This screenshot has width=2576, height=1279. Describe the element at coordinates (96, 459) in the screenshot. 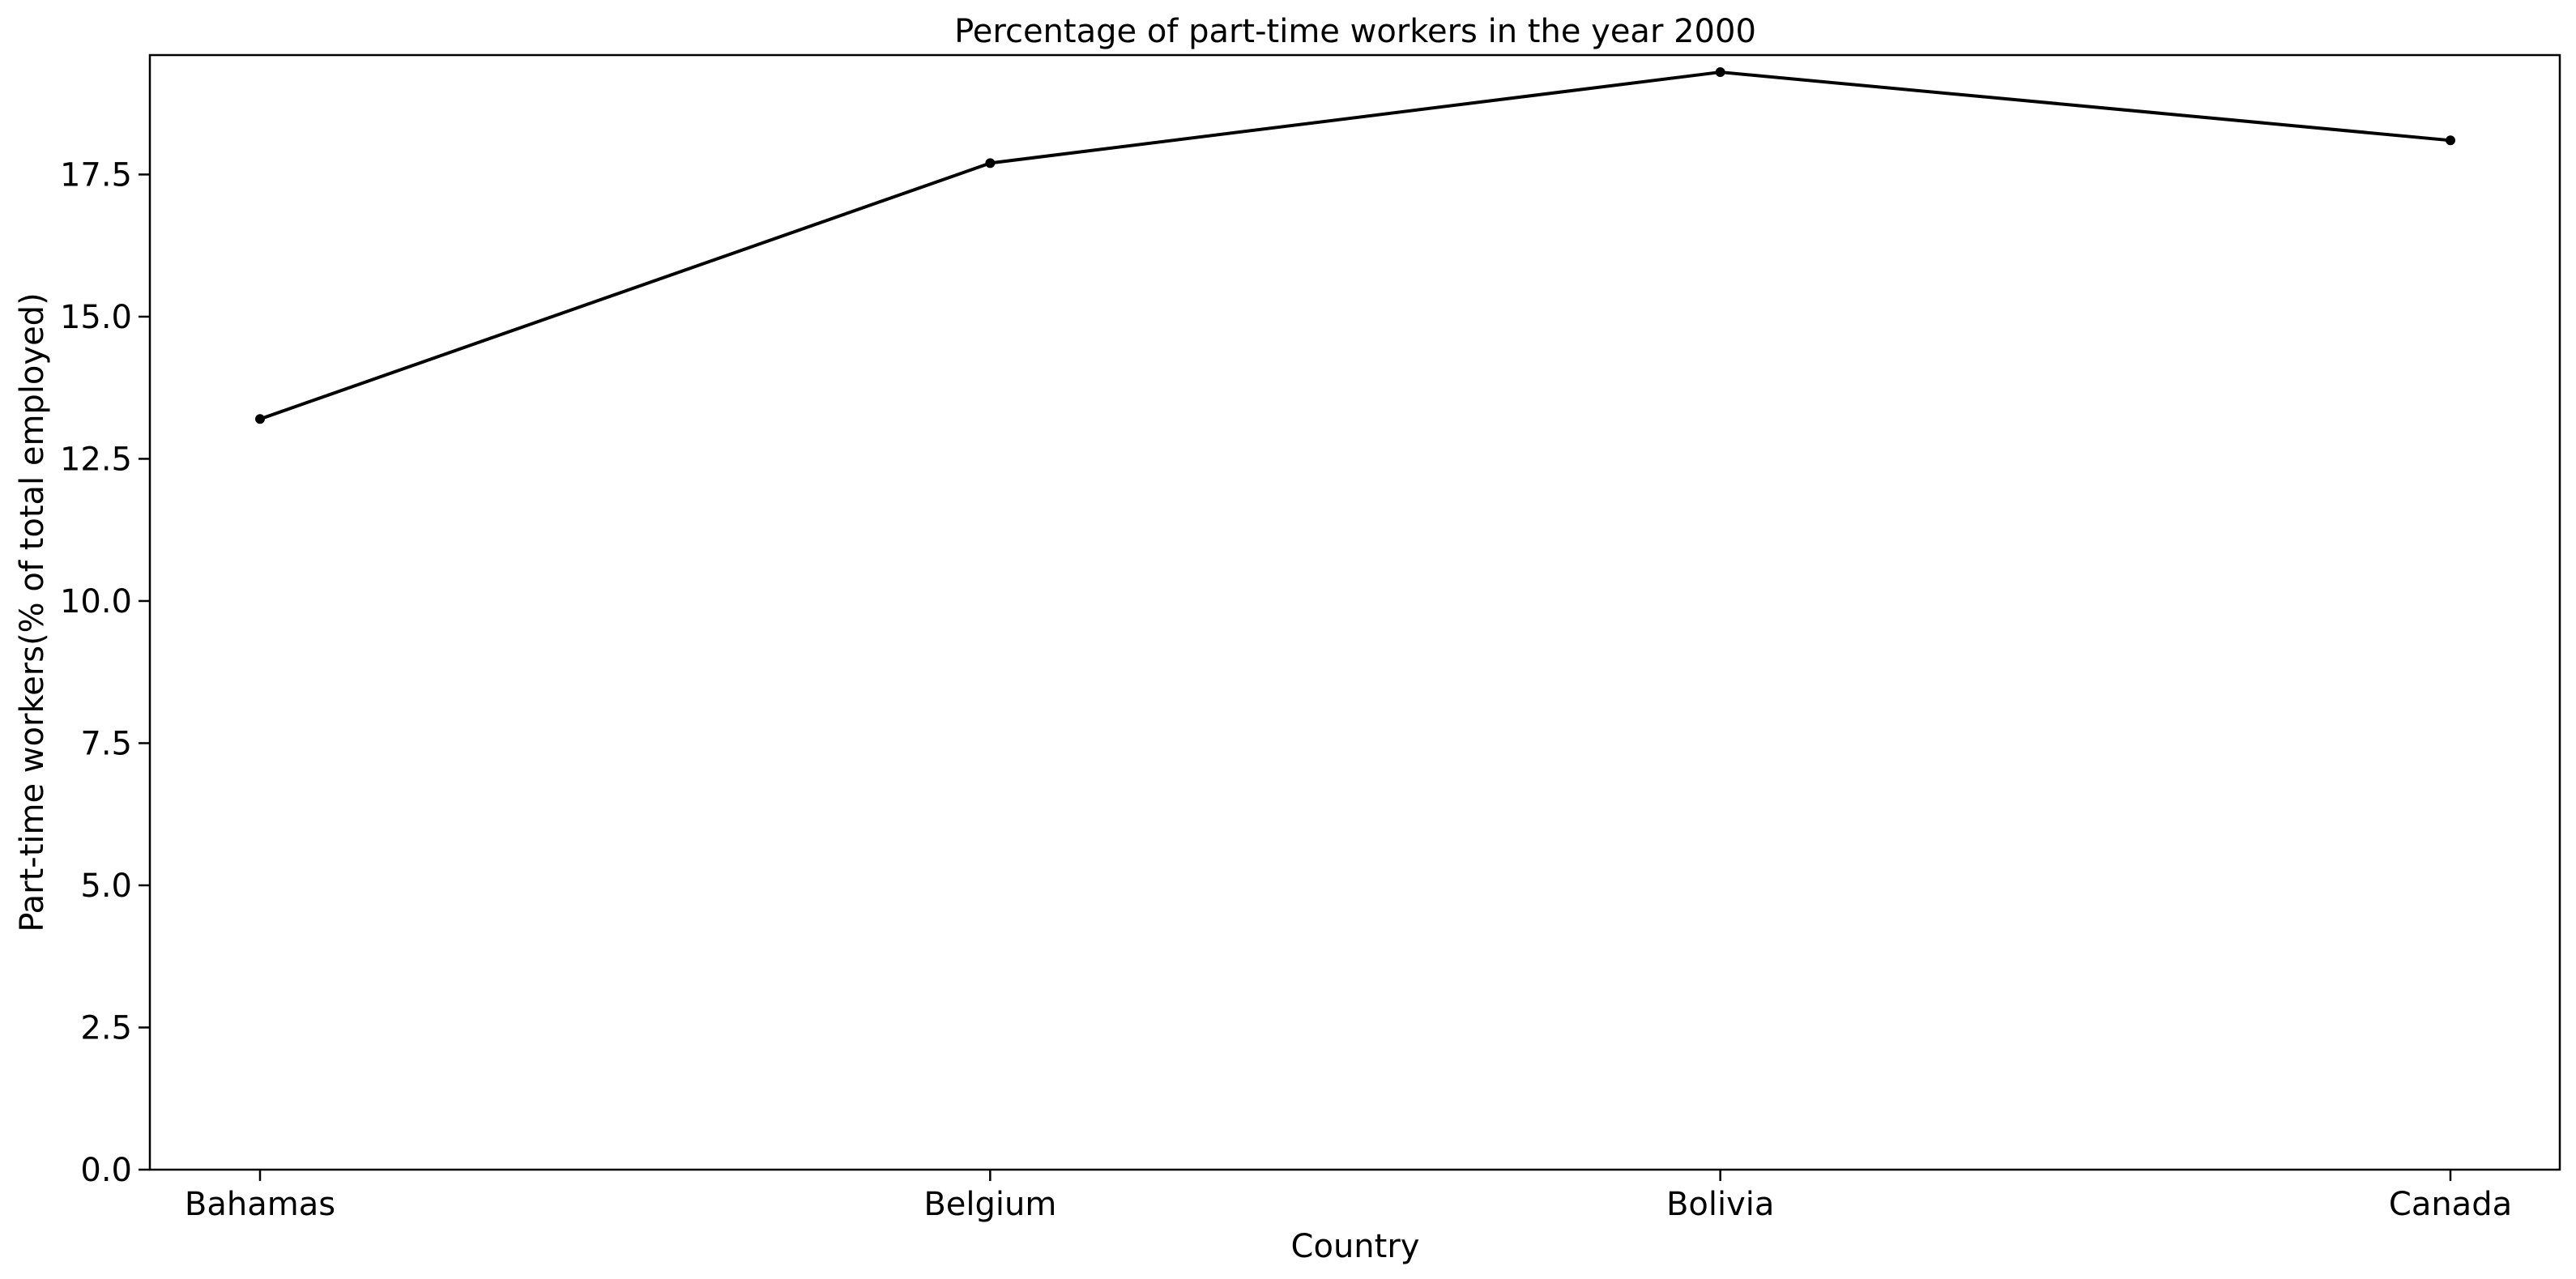

I see `y-tick-label: 12.5` at that location.